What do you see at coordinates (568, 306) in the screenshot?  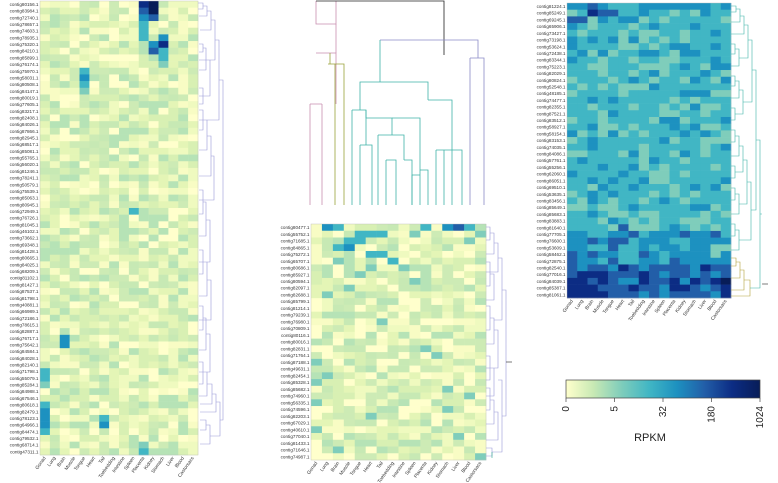 I see `column-label: Gonad` at bounding box center [568, 306].